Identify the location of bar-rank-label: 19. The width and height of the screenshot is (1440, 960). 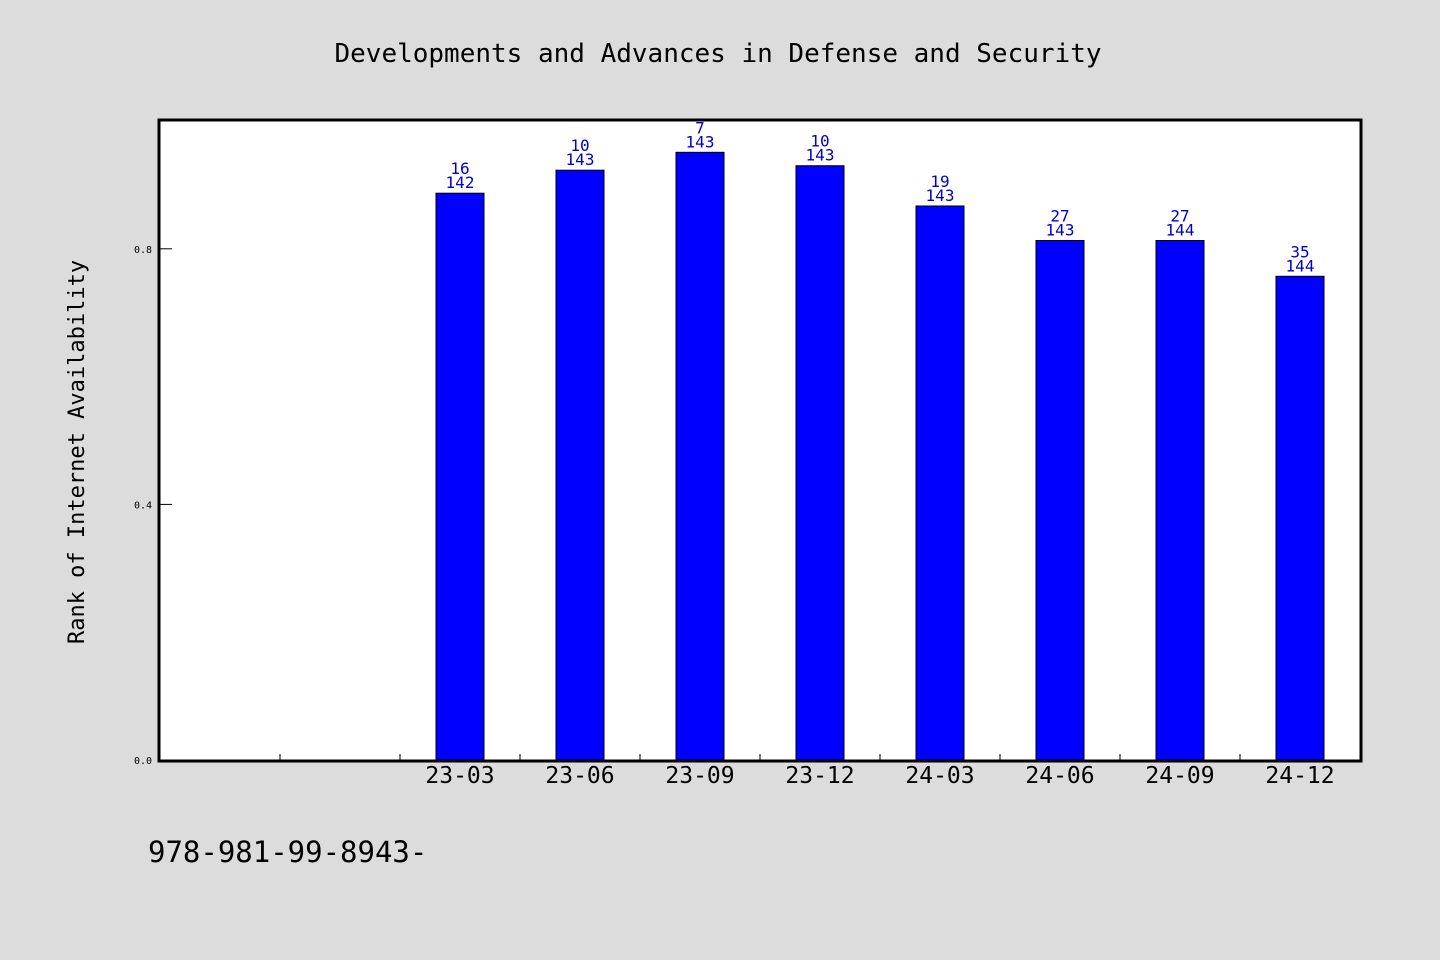
(939, 181).